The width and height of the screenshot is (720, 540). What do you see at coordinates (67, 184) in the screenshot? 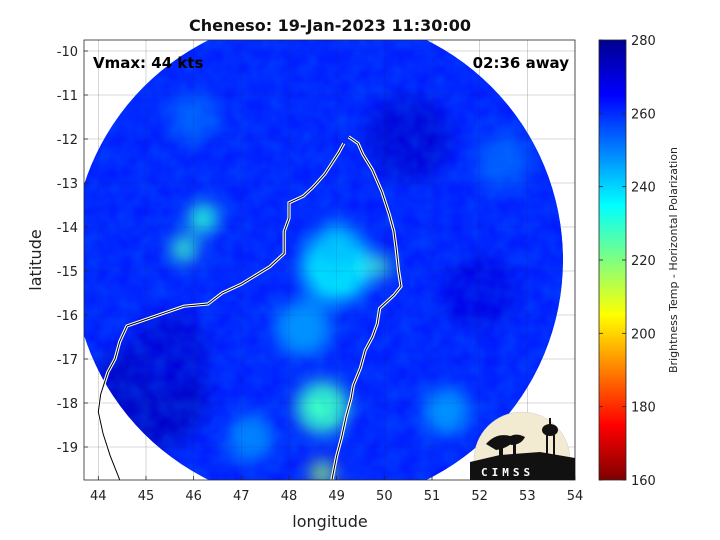
I see `y-tick-label: -13` at bounding box center [67, 184].